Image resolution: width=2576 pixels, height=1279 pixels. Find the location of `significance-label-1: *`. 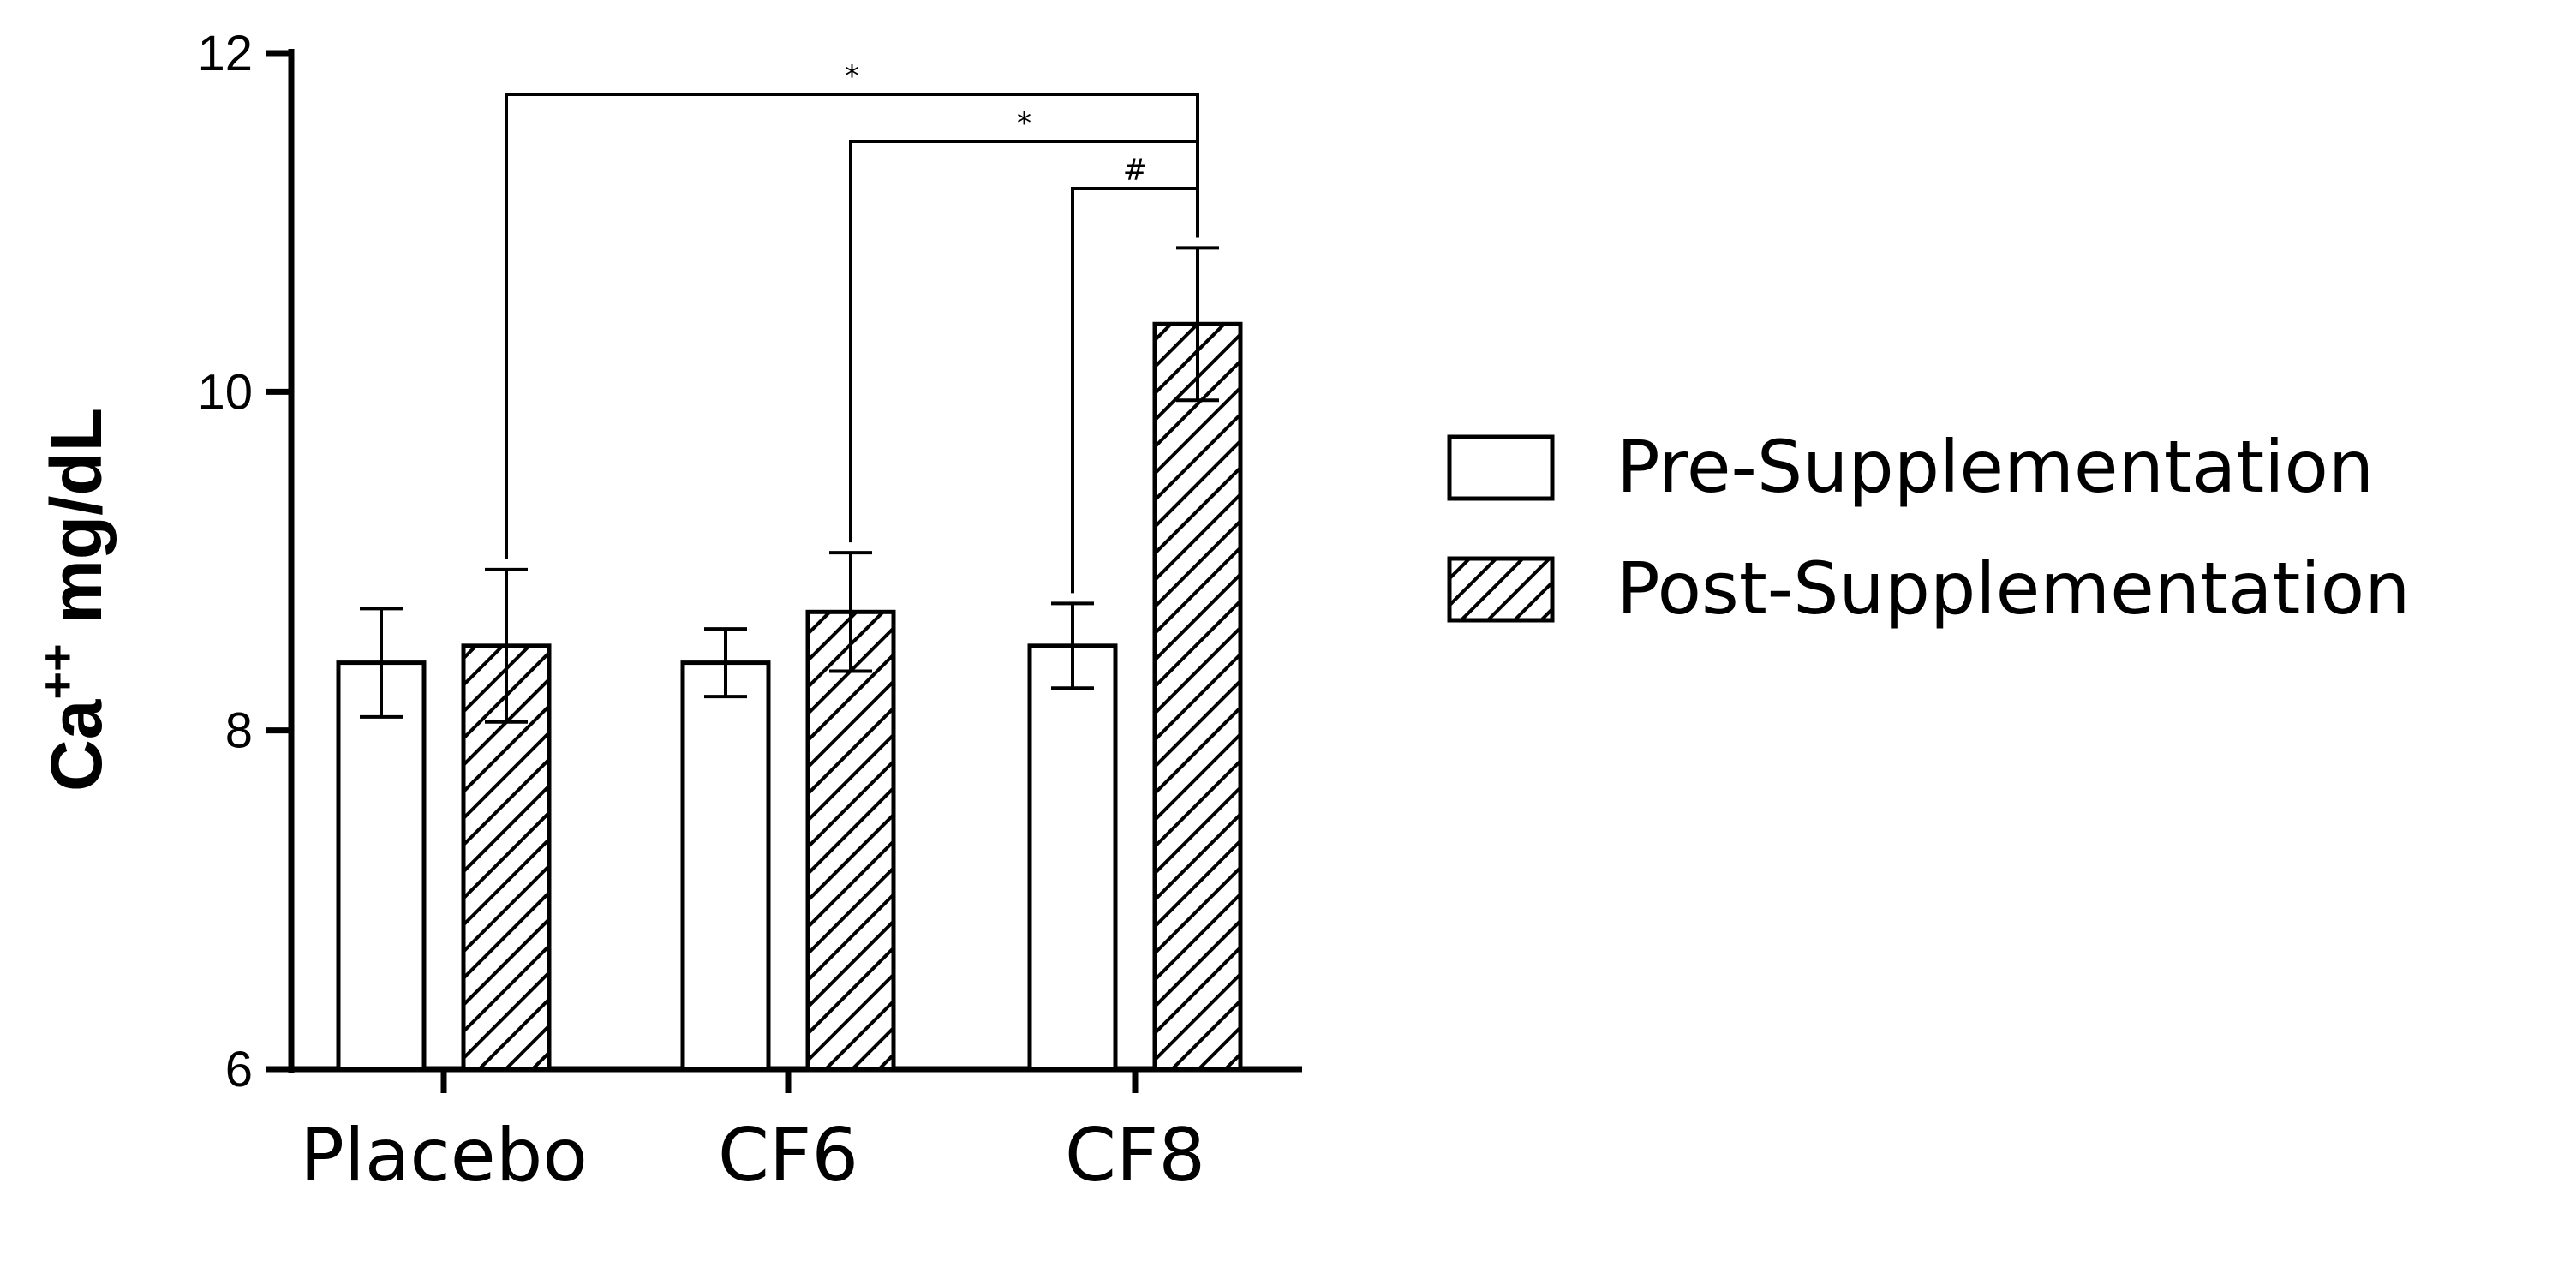

significance-label-1: * is located at coordinates (852, 76).